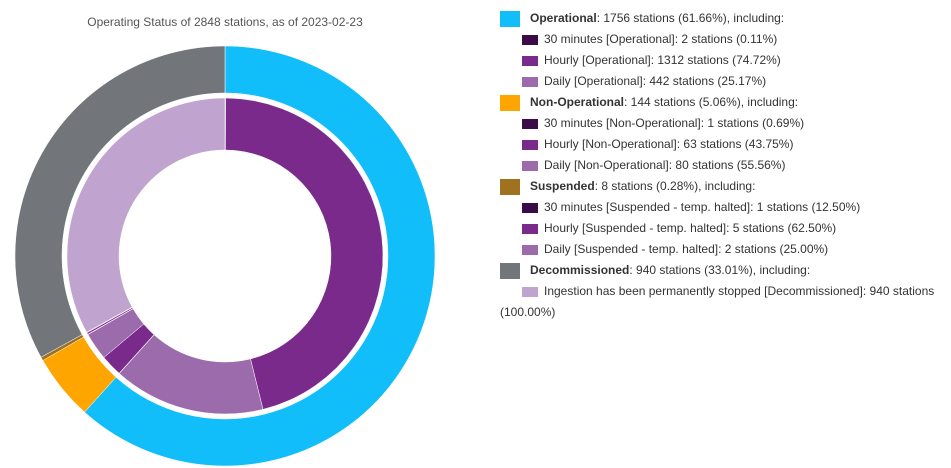  I want to click on legend-detail: : 2 stations (0.11%), so click(726, 39).